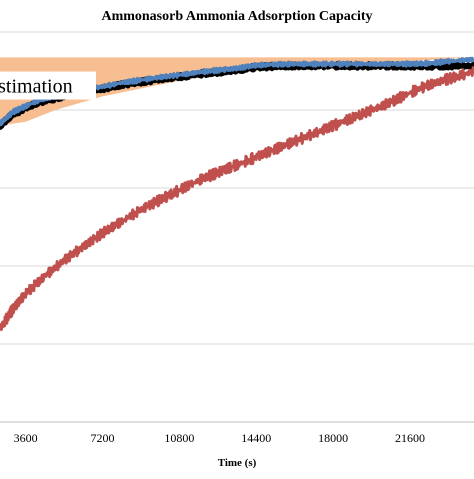 The image size is (474, 479). Describe the element at coordinates (333, 438) in the screenshot. I see `x-tick-label: 18000` at that location.